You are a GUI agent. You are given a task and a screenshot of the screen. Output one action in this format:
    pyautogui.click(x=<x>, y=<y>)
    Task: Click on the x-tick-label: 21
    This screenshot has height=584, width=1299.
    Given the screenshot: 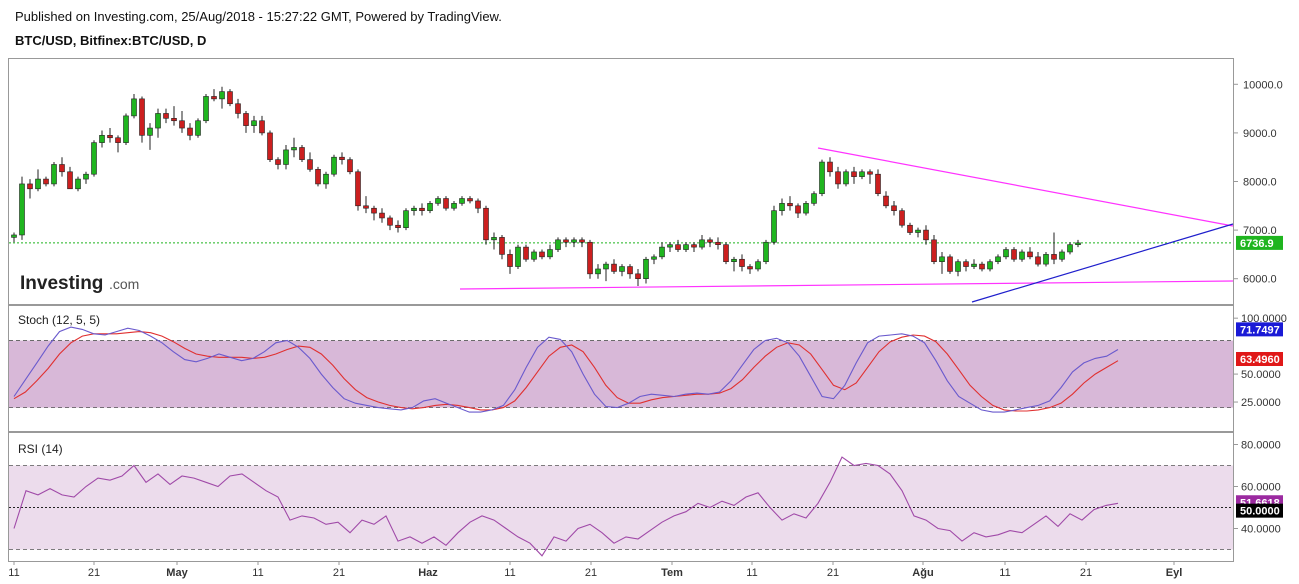 What is the action you would take?
    pyautogui.click(x=591, y=573)
    